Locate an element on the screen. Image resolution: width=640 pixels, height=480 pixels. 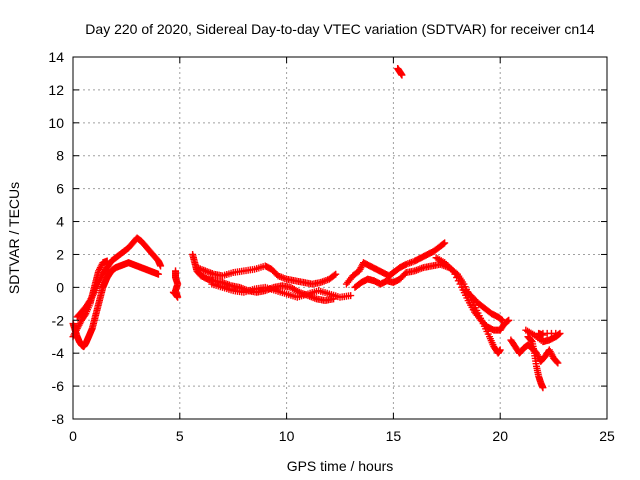
y-tick-label: 6 is located at coordinates (60, 189).